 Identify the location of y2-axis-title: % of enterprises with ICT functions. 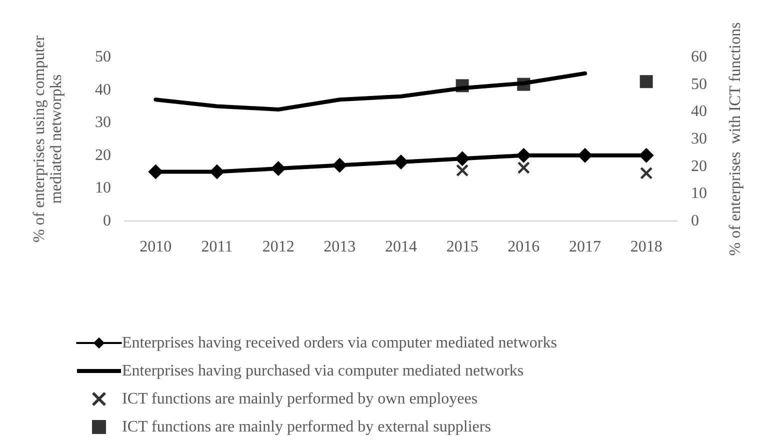
(735, 139).